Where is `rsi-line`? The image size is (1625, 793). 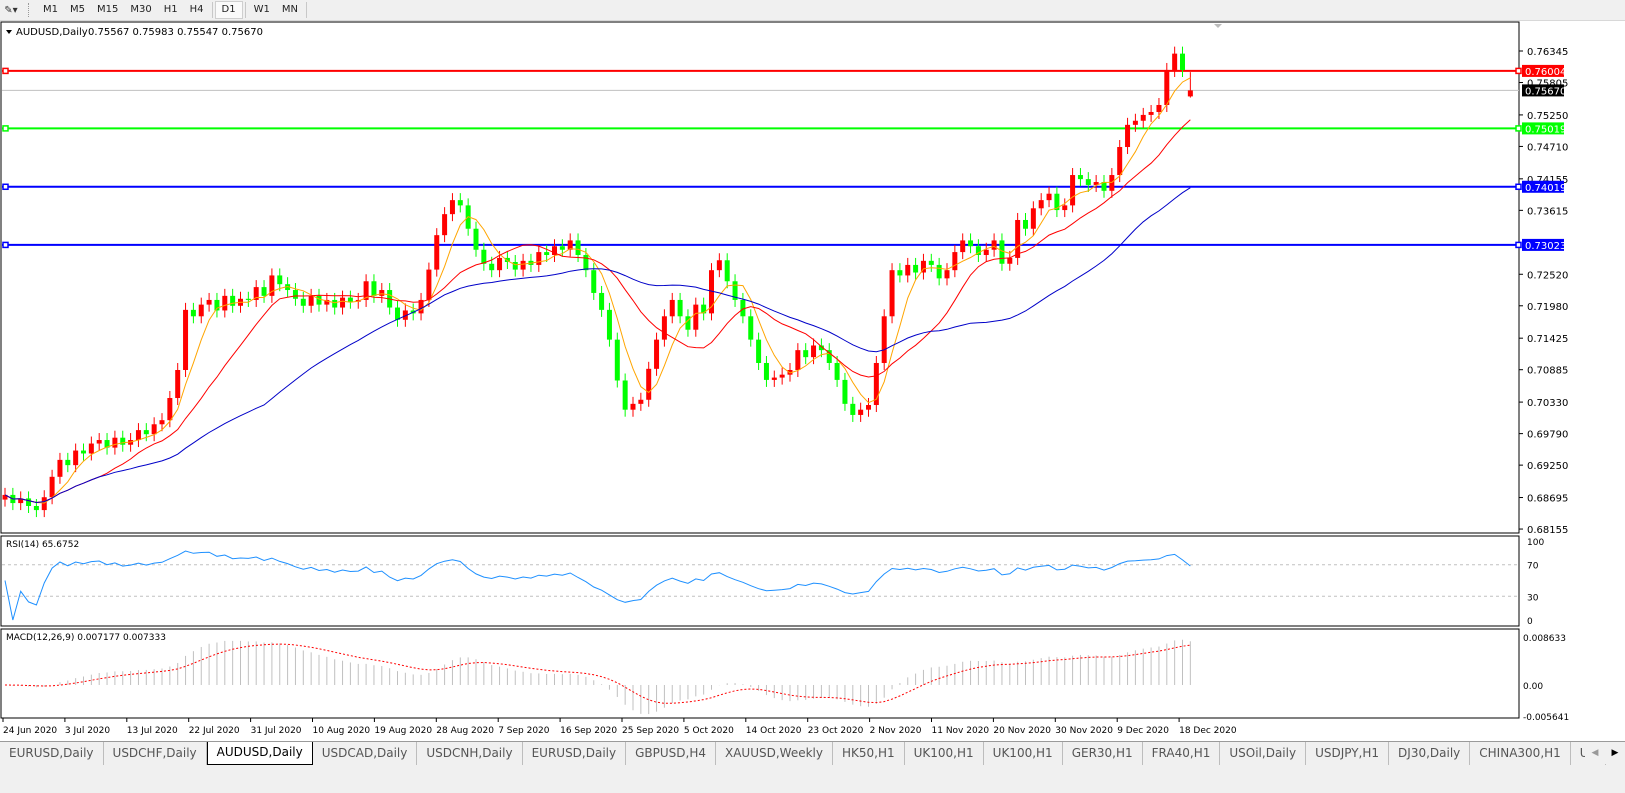
rsi-line is located at coordinates (597, 585).